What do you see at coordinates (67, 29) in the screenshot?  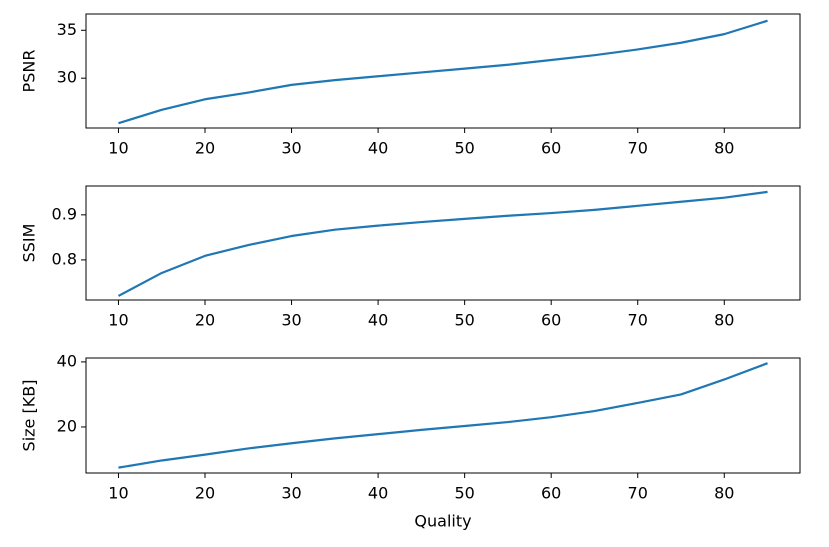 I see `y-tick-label: 35` at bounding box center [67, 29].